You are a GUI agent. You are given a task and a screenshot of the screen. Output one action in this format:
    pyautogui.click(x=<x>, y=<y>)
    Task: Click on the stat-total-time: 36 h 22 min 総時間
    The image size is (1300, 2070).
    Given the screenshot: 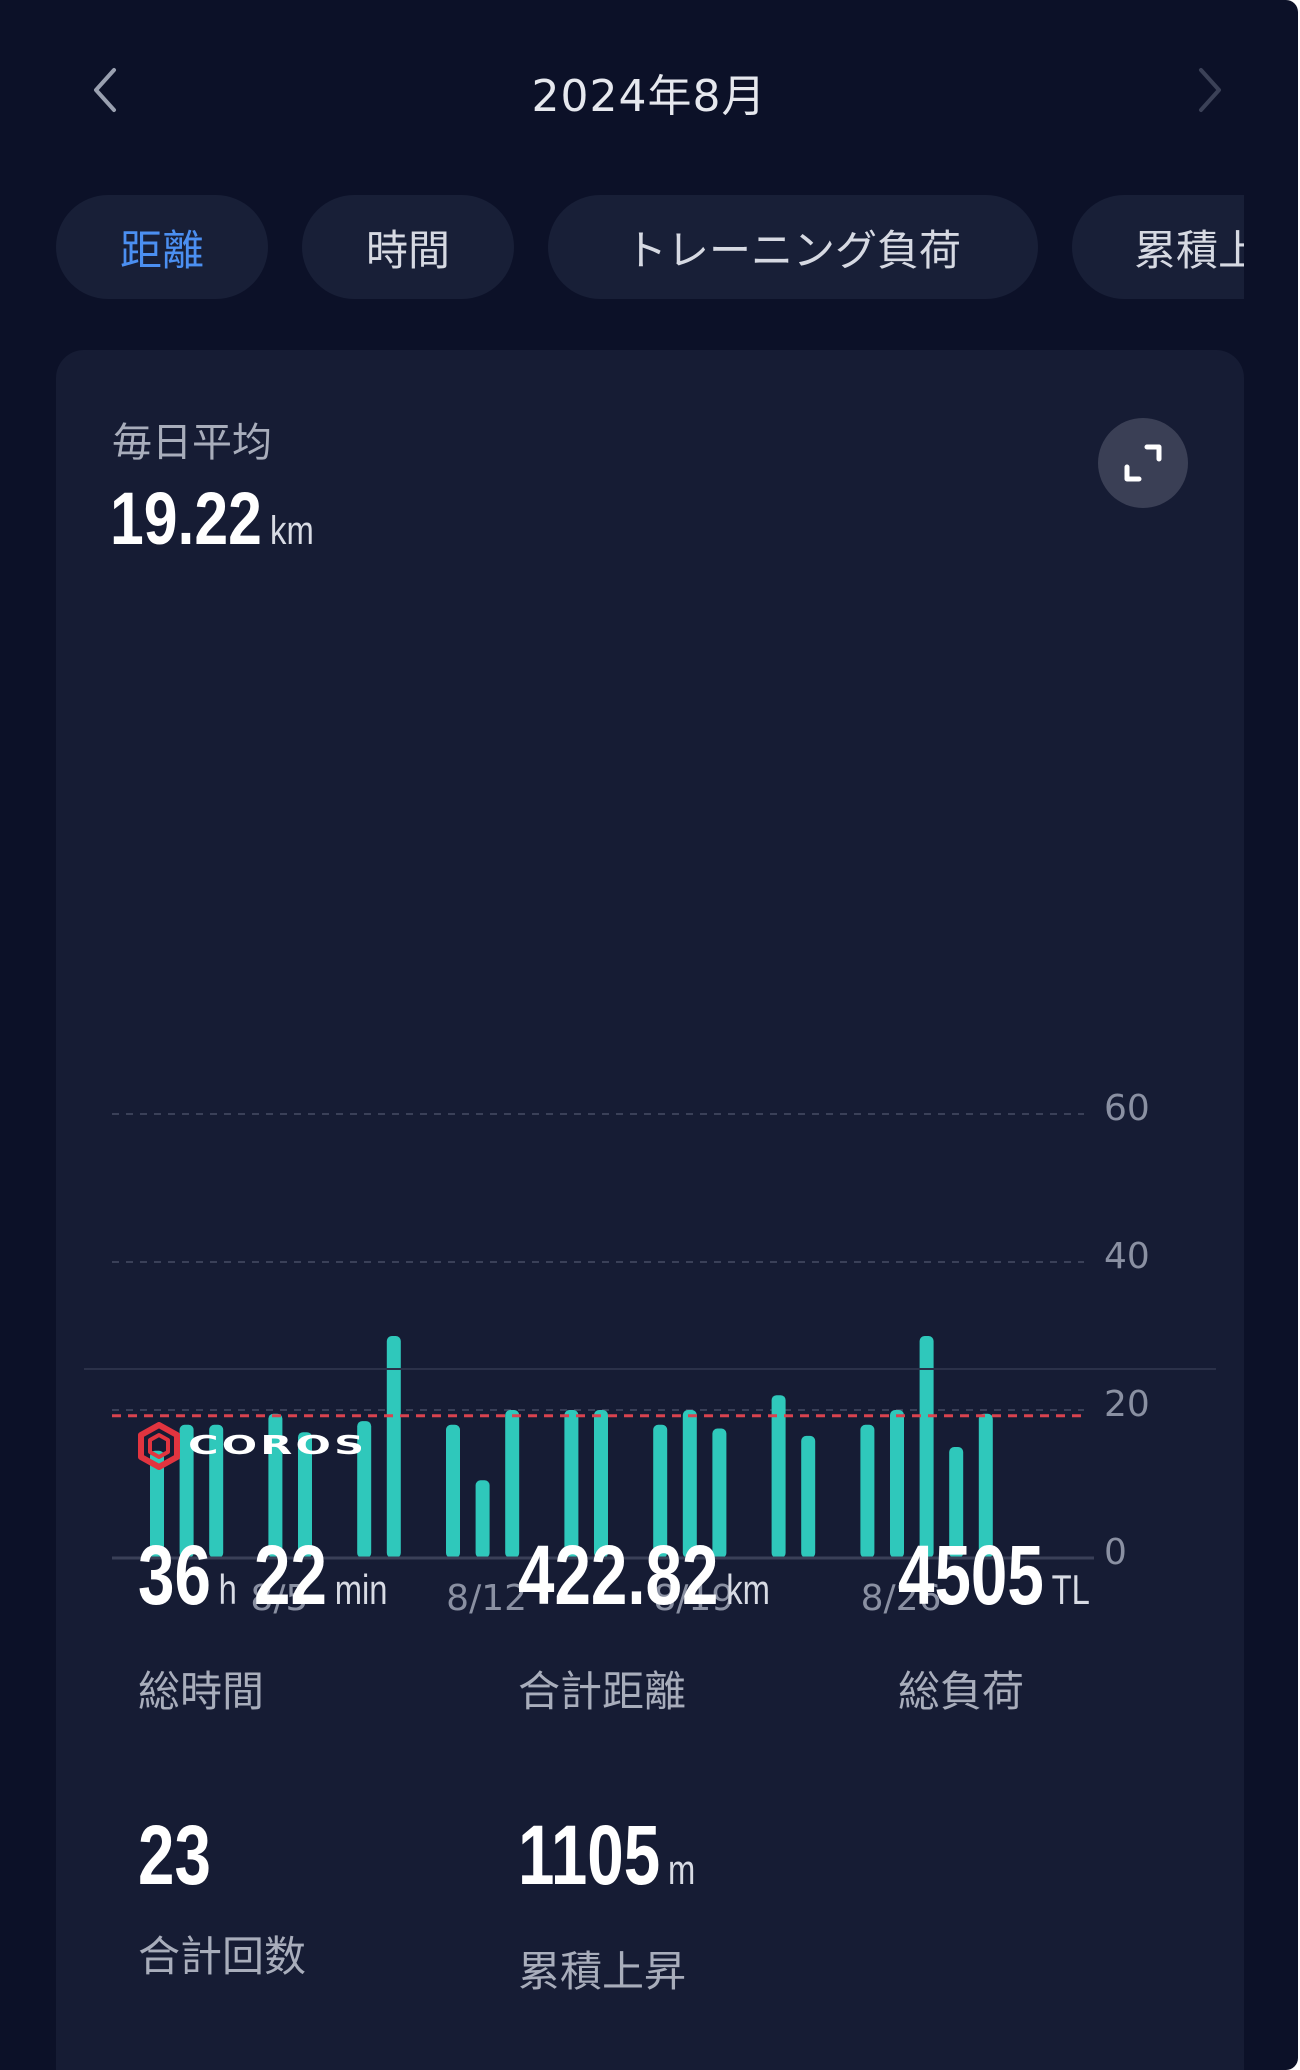 What is the action you would take?
    pyautogui.click(x=318, y=1622)
    